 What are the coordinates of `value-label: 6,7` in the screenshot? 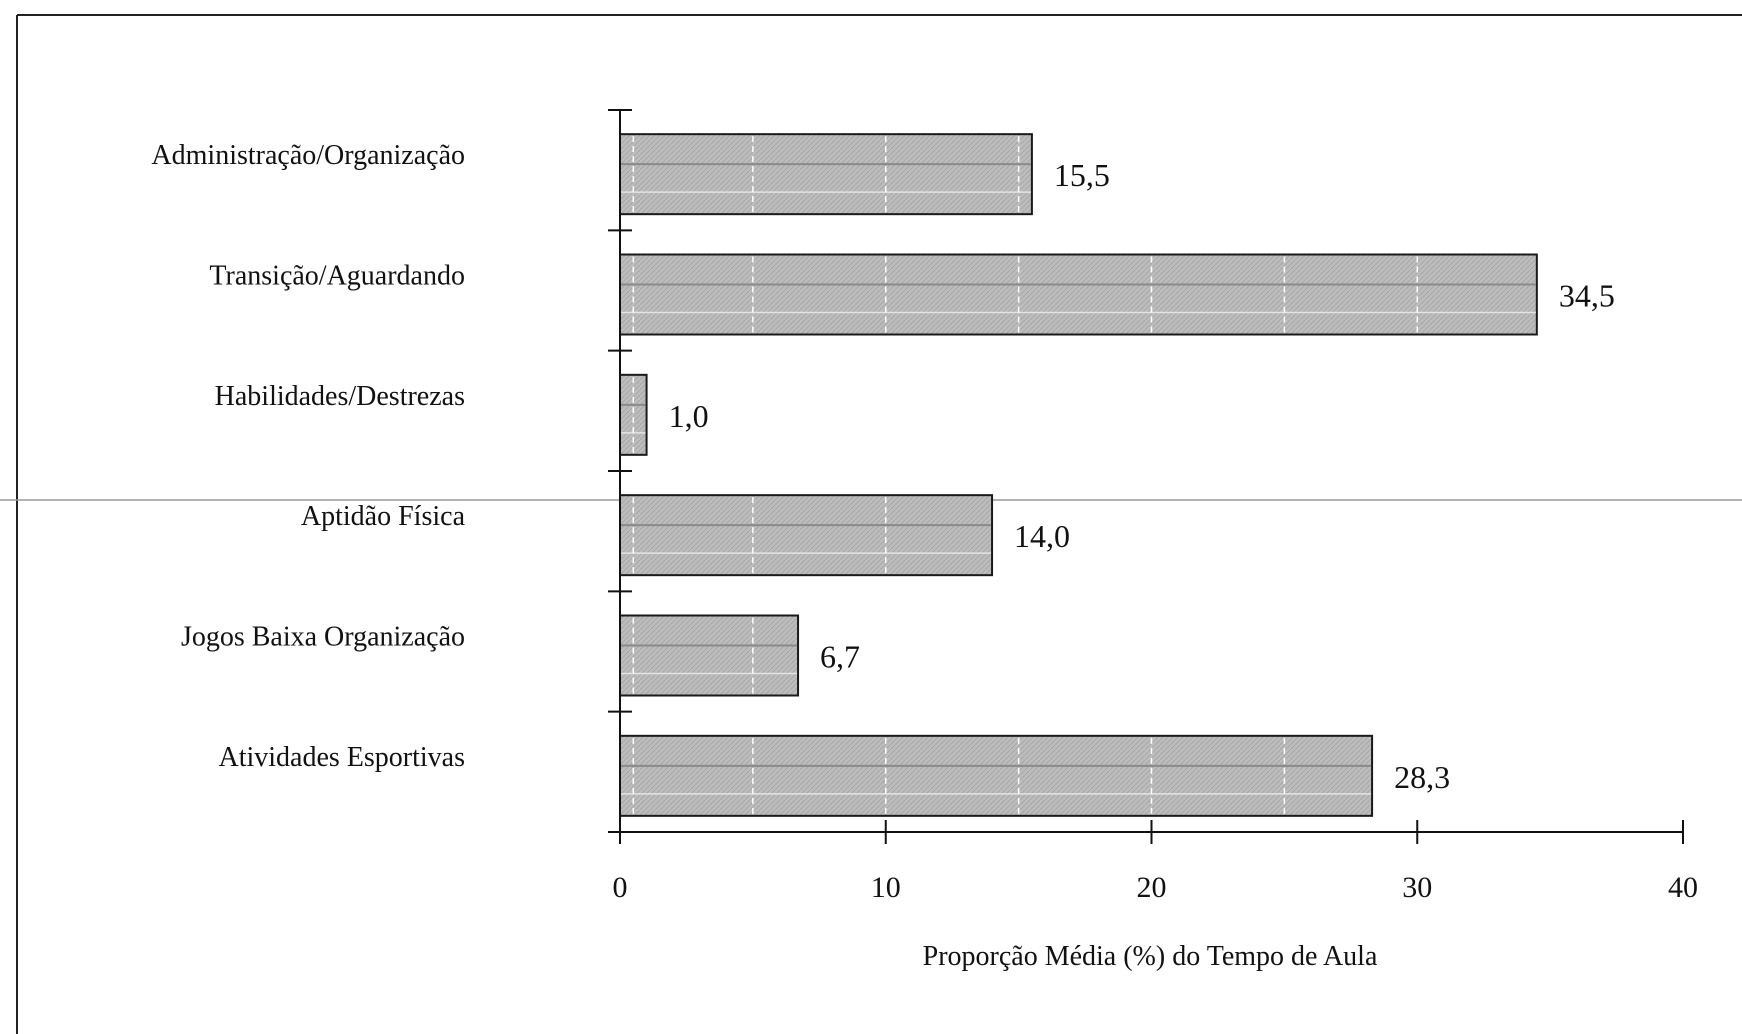 It's located at (840, 657).